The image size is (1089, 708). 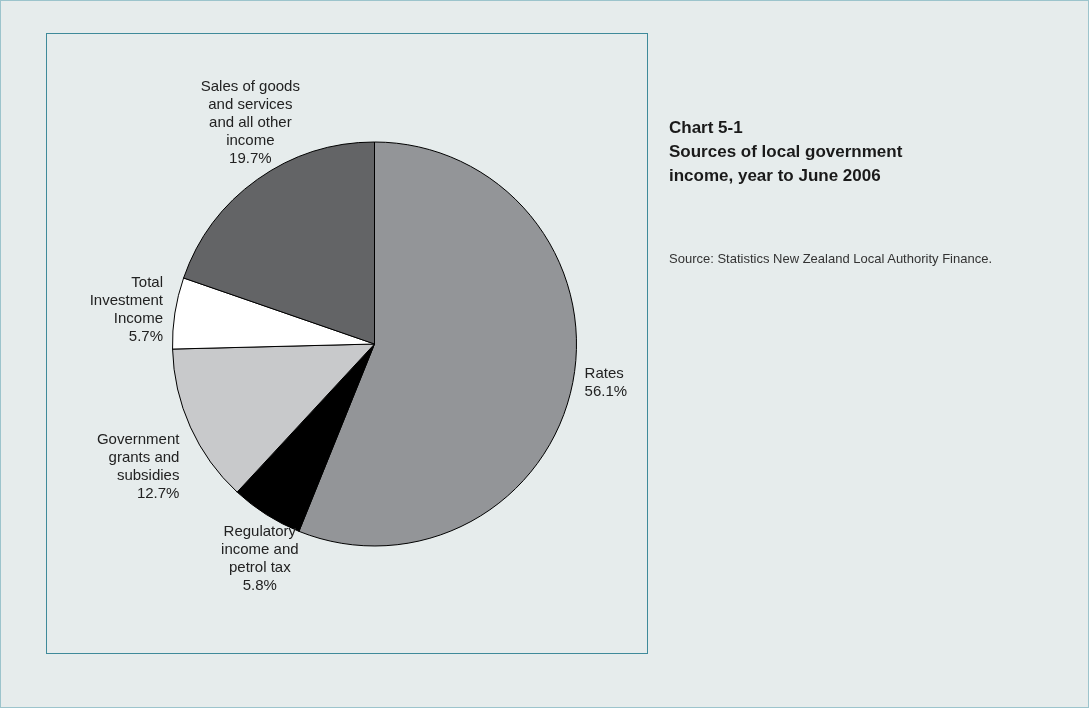 I want to click on data-label: 12.7%, so click(x=158, y=492).